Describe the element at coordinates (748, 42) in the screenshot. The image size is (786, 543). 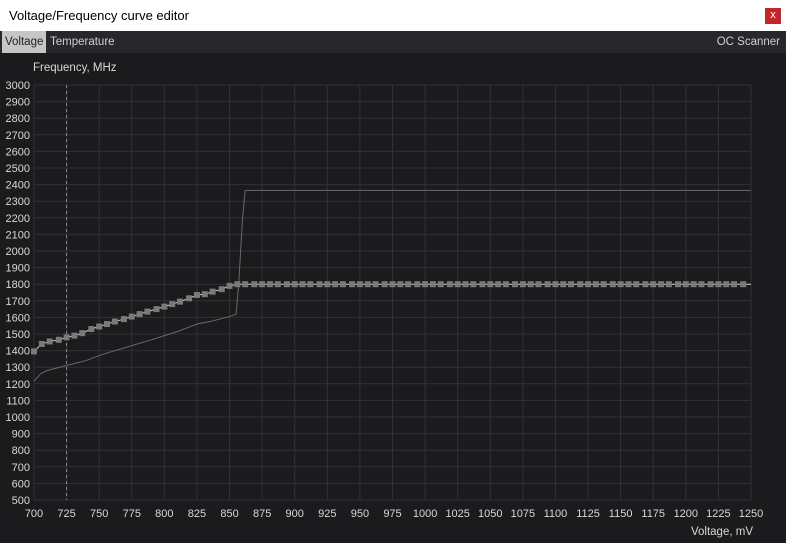
I see `oc-scanner-button: OC Scanner` at that location.